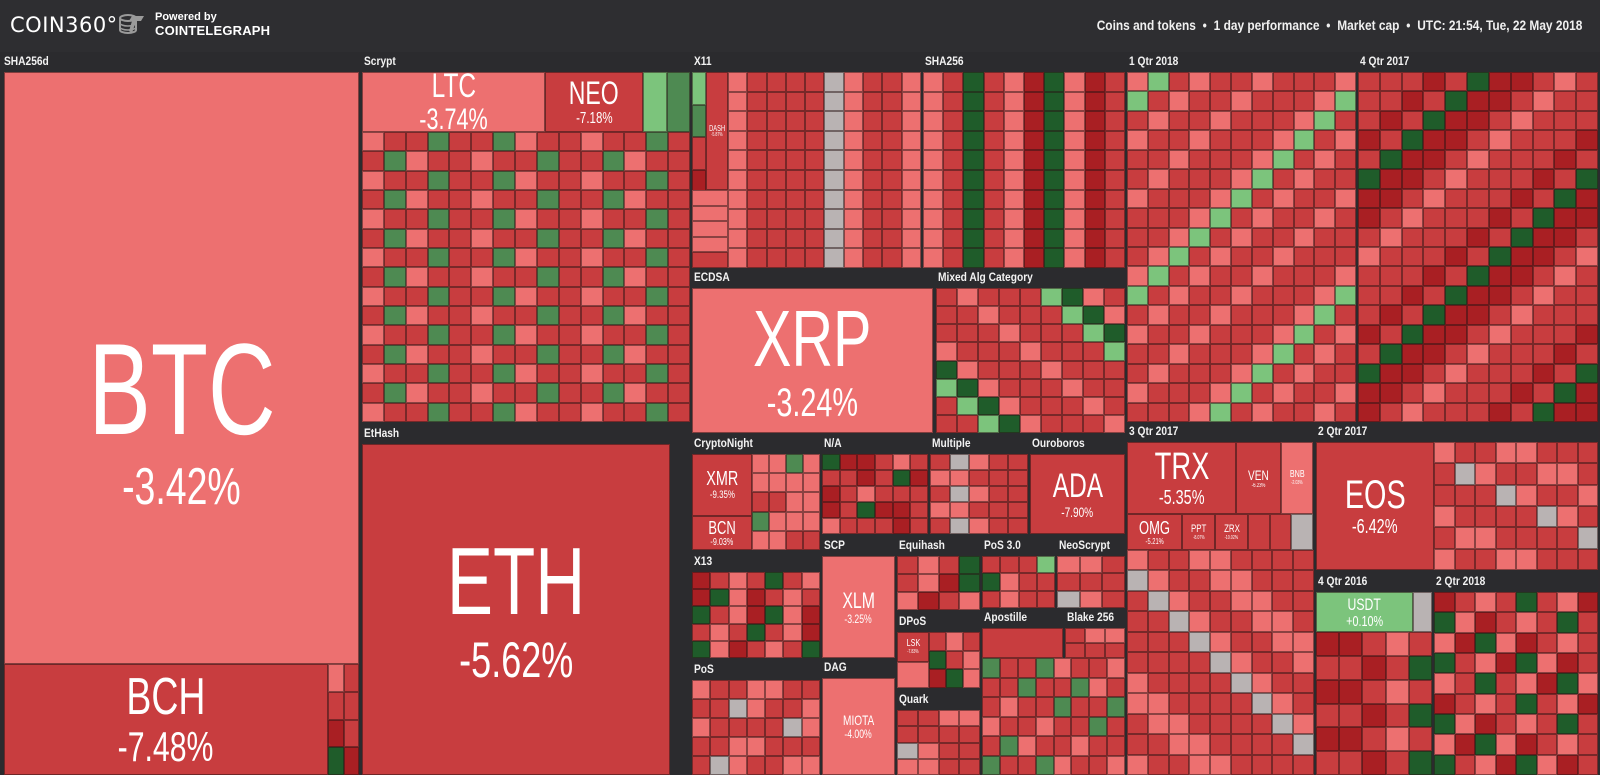  Describe the element at coordinates (166, 719) in the screenshot. I see `coin-tile-bch: BCH -7.48%` at that location.